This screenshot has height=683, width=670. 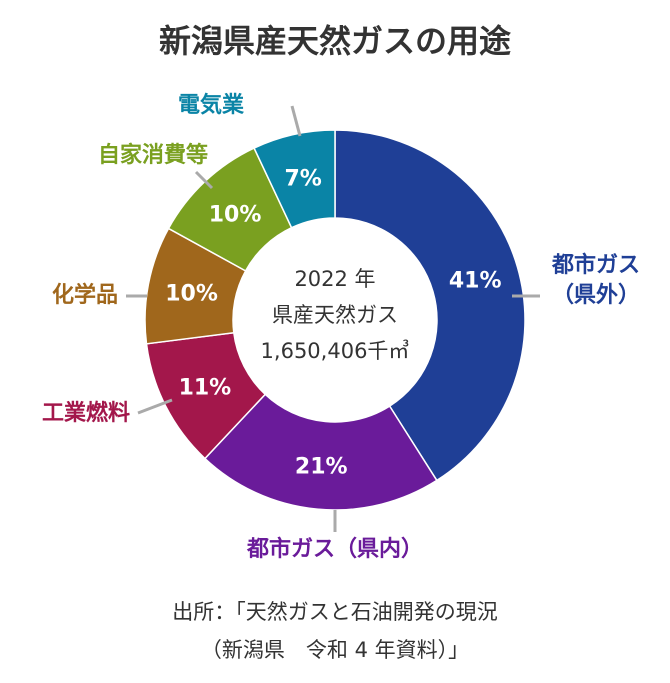 I want to click on category-label: 自家消費等, so click(x=153, y=155).